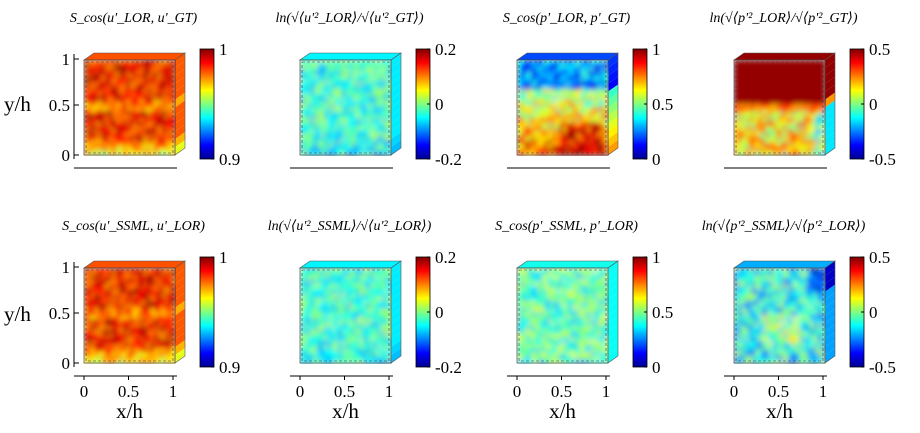 This screenshot has height=433, width=920. Describe the element at coordinates (134, 18) in the screenshot. I see `panel-title: S_cos(u'_LOR, u'_GT)` at that location.